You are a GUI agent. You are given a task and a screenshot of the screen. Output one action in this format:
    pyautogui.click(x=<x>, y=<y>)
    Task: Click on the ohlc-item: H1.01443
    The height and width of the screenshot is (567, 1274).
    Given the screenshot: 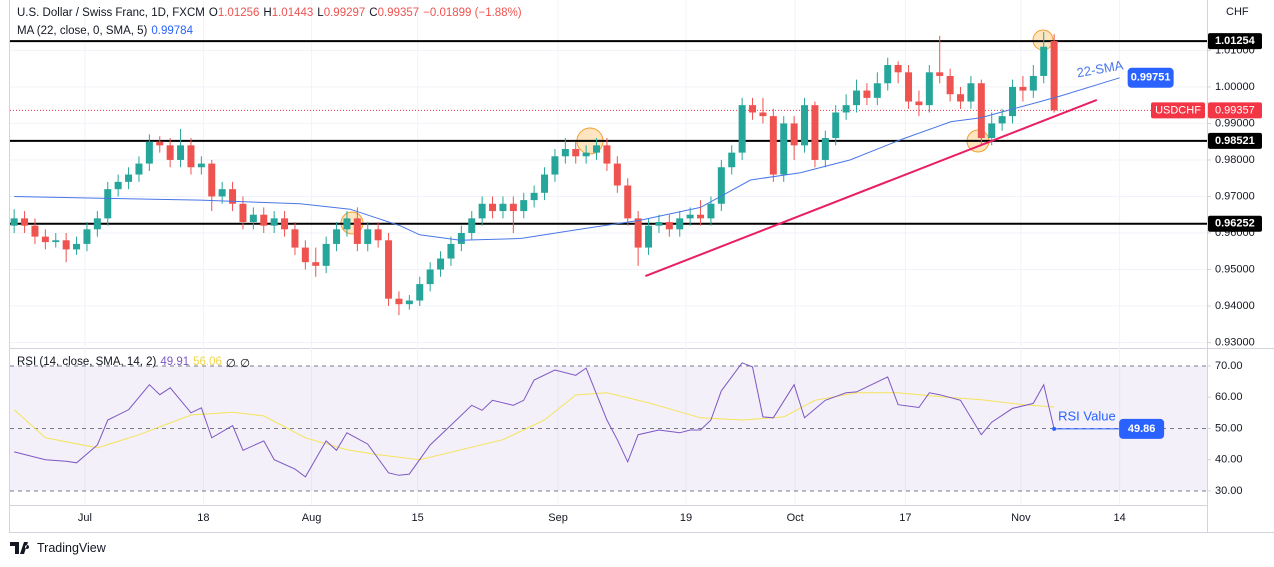 What is the action you would take?
    pyautogui.click(x=288, y=13)
    